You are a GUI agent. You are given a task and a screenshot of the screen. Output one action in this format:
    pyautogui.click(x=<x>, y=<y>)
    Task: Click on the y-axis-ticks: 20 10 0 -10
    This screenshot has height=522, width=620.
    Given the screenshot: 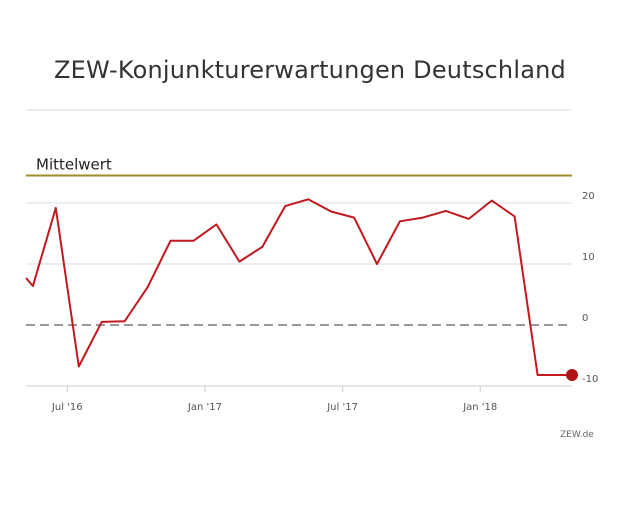 What is the action you would take?
    pyautogui.click(x=590, y=288)
    